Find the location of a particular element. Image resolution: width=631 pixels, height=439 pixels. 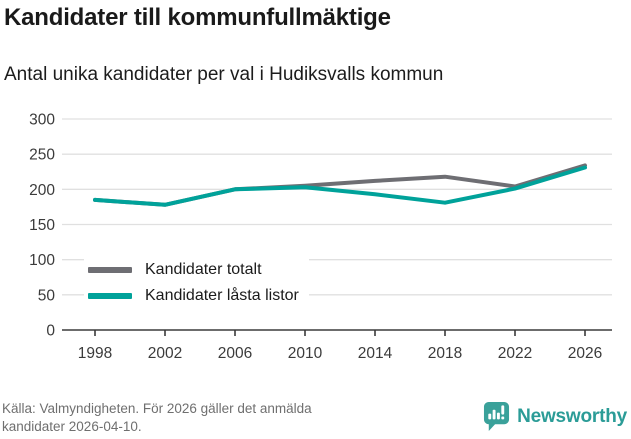

legend-item-lasta-listor: Kandidater låsta listor is located at coordinates (193, 295).